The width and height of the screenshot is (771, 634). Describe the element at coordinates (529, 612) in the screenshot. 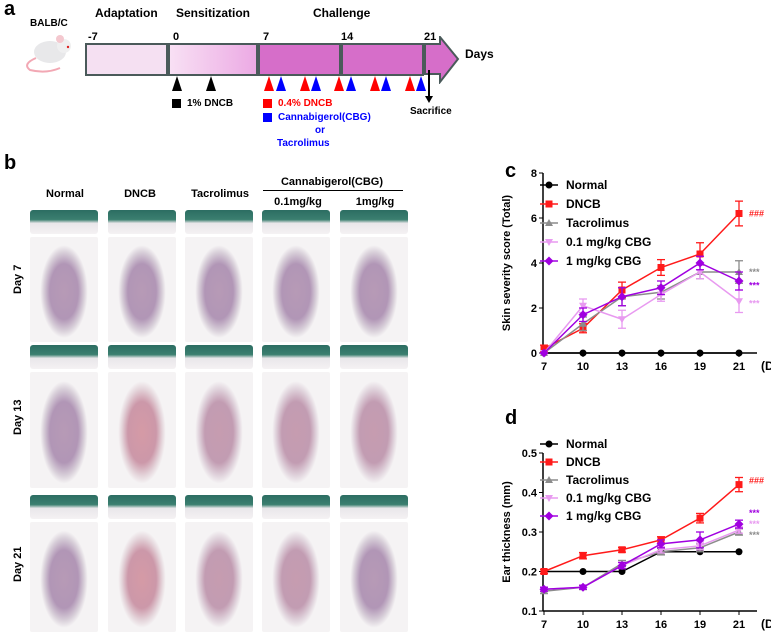

I see `y-tick-label: 0.1` at that location.